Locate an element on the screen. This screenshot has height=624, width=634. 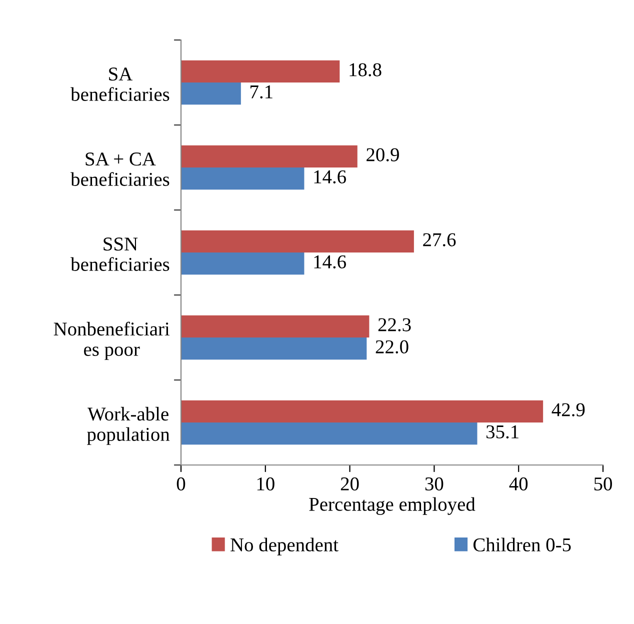
y-tick-label: SSN beneficiaries is located at coordinates (120, 254).